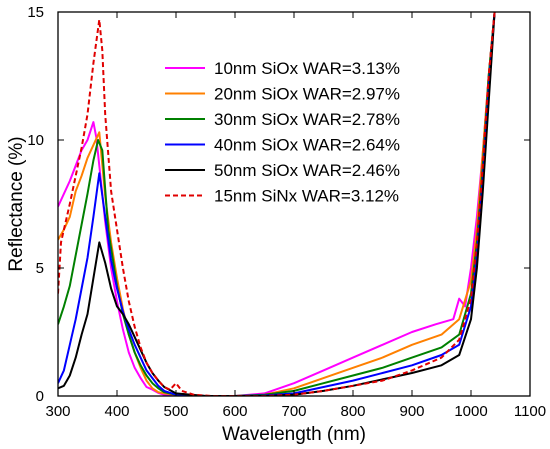 This screenshot has width=550, height=449. Describe the element at coordinates (175, 411) in the screenshot. I see `x-tick-label: 500` at that location.